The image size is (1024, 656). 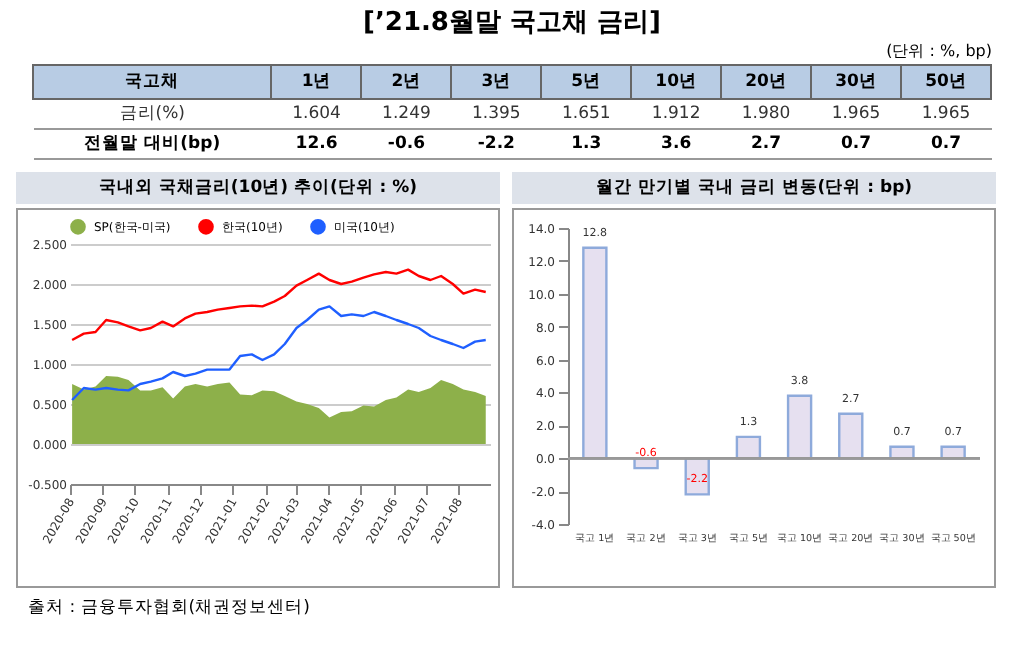 I want to click on data-label: 1.395, so click(x=496, y=114).